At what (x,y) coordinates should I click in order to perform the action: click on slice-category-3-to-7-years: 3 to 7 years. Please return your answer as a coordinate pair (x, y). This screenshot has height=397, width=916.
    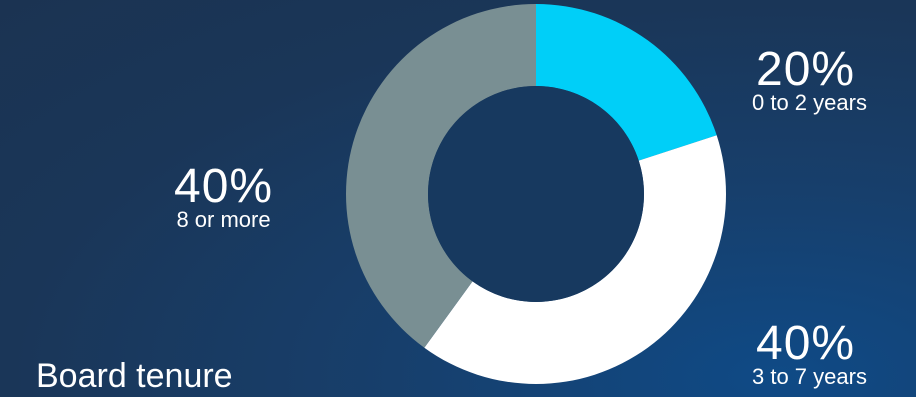
    Looking at the image, I should click on (809, 376).